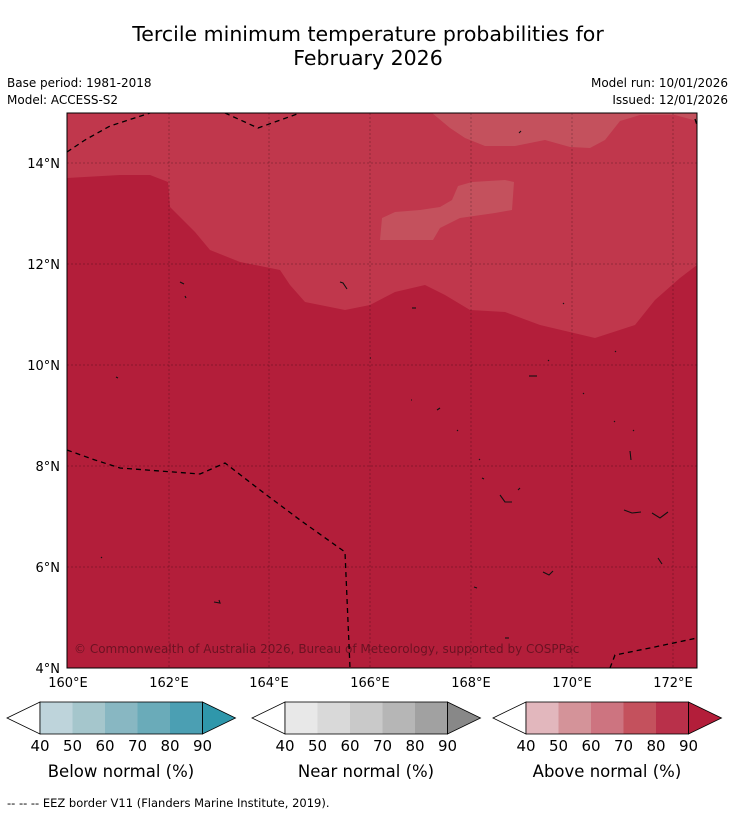 The image size is (736, 816). What do you see at coordinates (43, 164) in the screenshot?
I see `lat-label-14: 14°N` at bounding box center [43, 164].